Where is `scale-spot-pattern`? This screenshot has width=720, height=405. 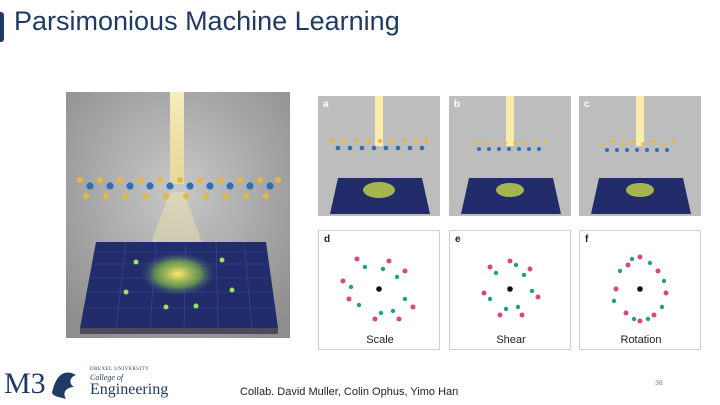
scale-spot-pattern is located at coordinates (378, 289).